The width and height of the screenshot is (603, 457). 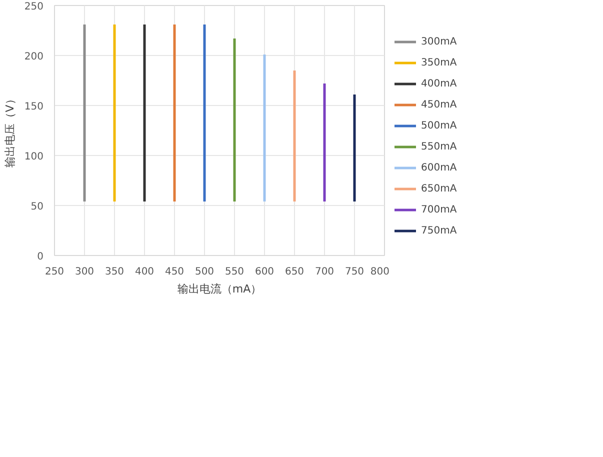 What do you see at coordinates (234, 272) in the screenshot?
I see `x-tick-label: 550` at bounding box center [234, 272].